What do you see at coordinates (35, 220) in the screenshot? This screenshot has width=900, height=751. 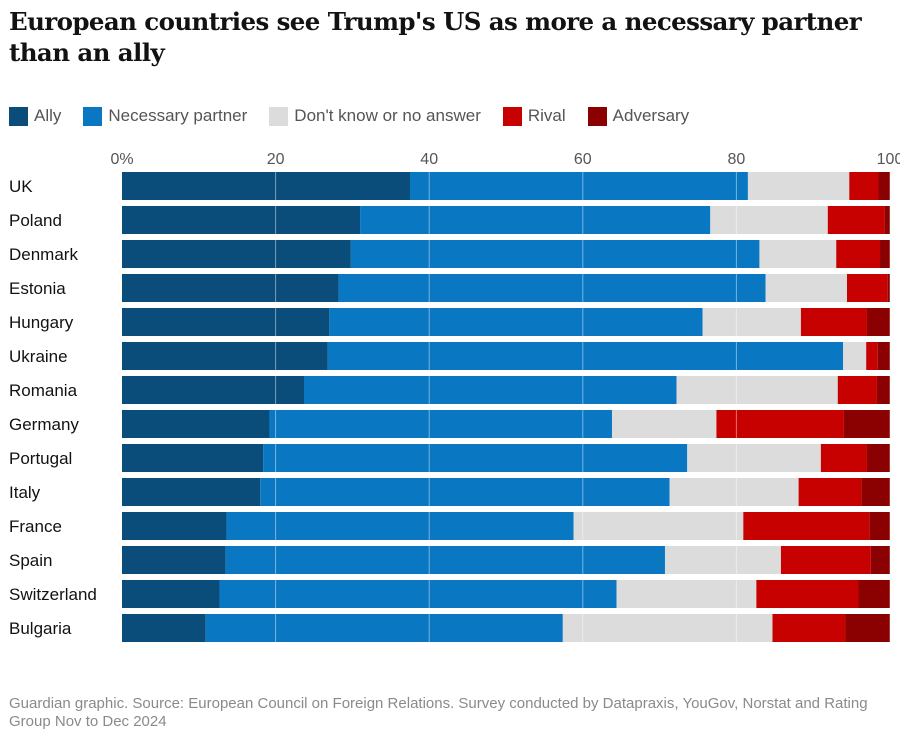 I see `category-label: Poland` at bounding box center [35, 220].